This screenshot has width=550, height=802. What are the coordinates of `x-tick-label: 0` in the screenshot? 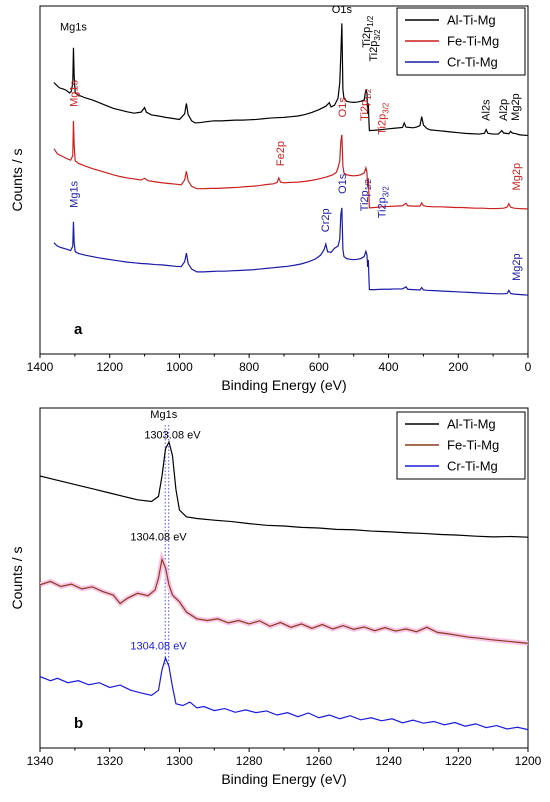 It's located at (528, 367).